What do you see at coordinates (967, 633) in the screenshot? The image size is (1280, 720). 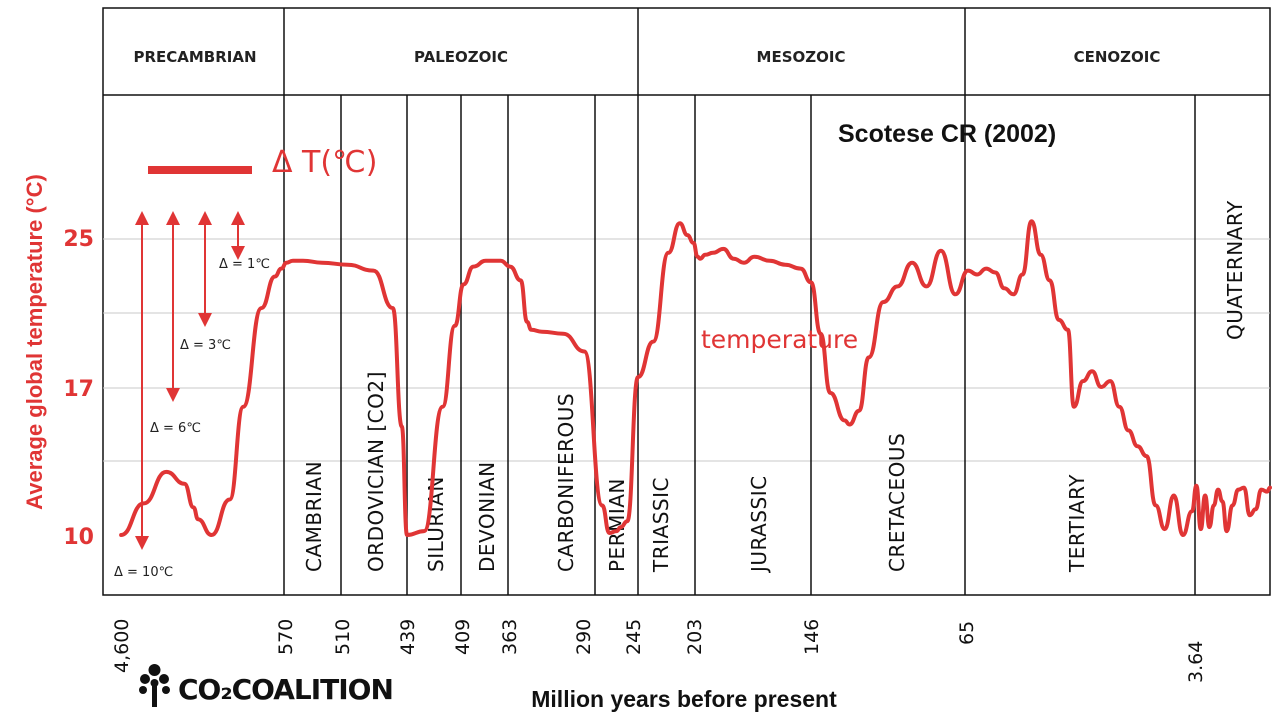 I see `x-tick-label: 65` at bounding box center [967, 633].